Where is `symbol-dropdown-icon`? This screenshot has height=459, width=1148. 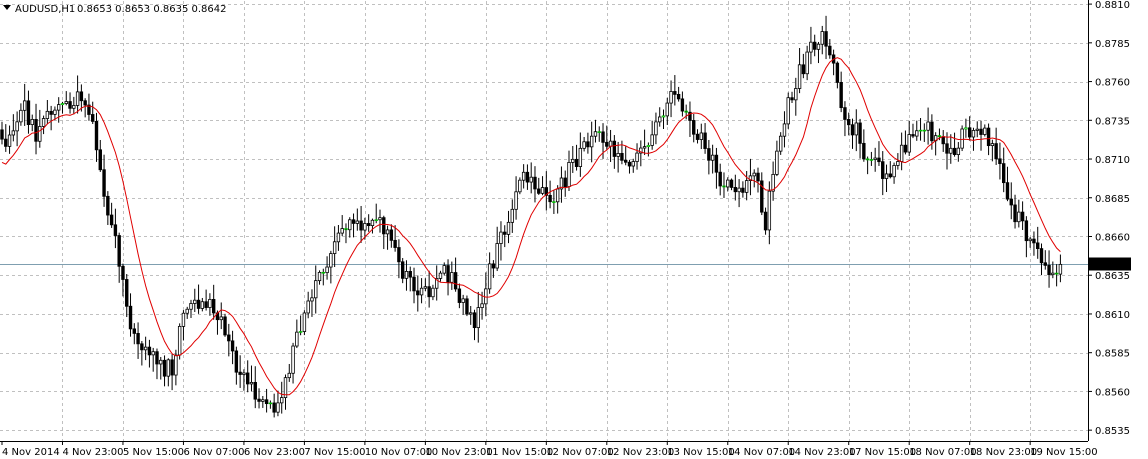 symbol-dropdown-icon is located at coordinates (7, 7).